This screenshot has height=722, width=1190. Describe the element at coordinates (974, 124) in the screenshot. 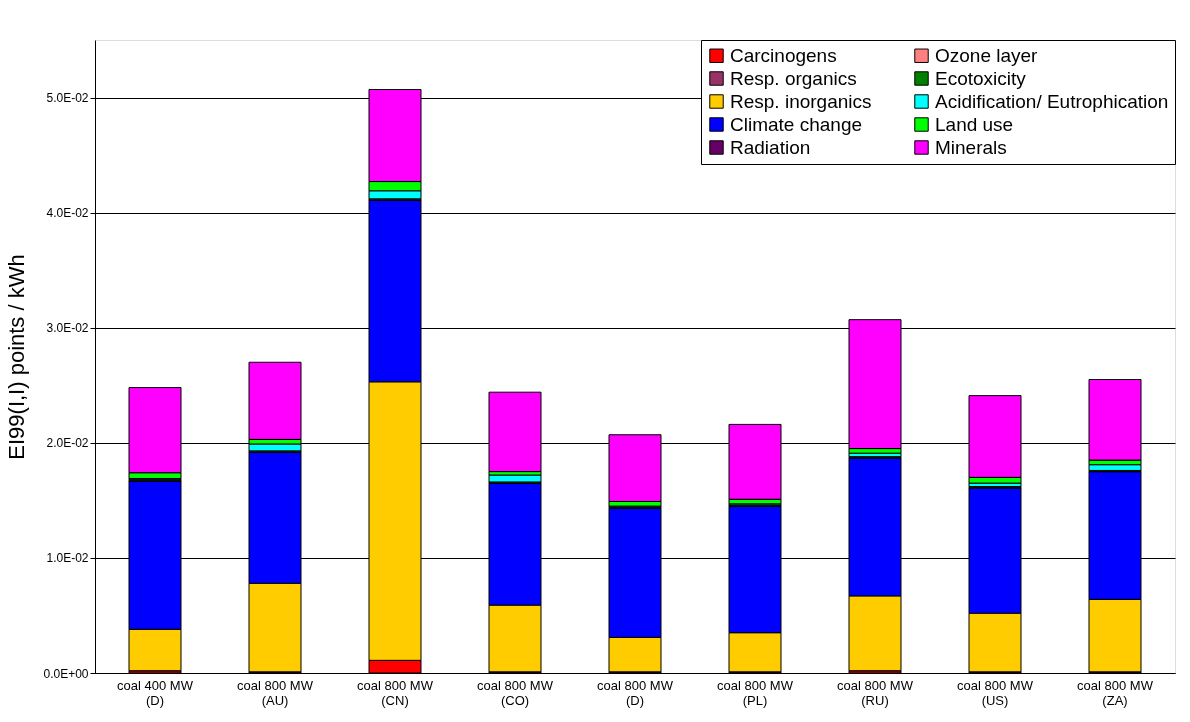

I see `legend-label: Land use` at that location.